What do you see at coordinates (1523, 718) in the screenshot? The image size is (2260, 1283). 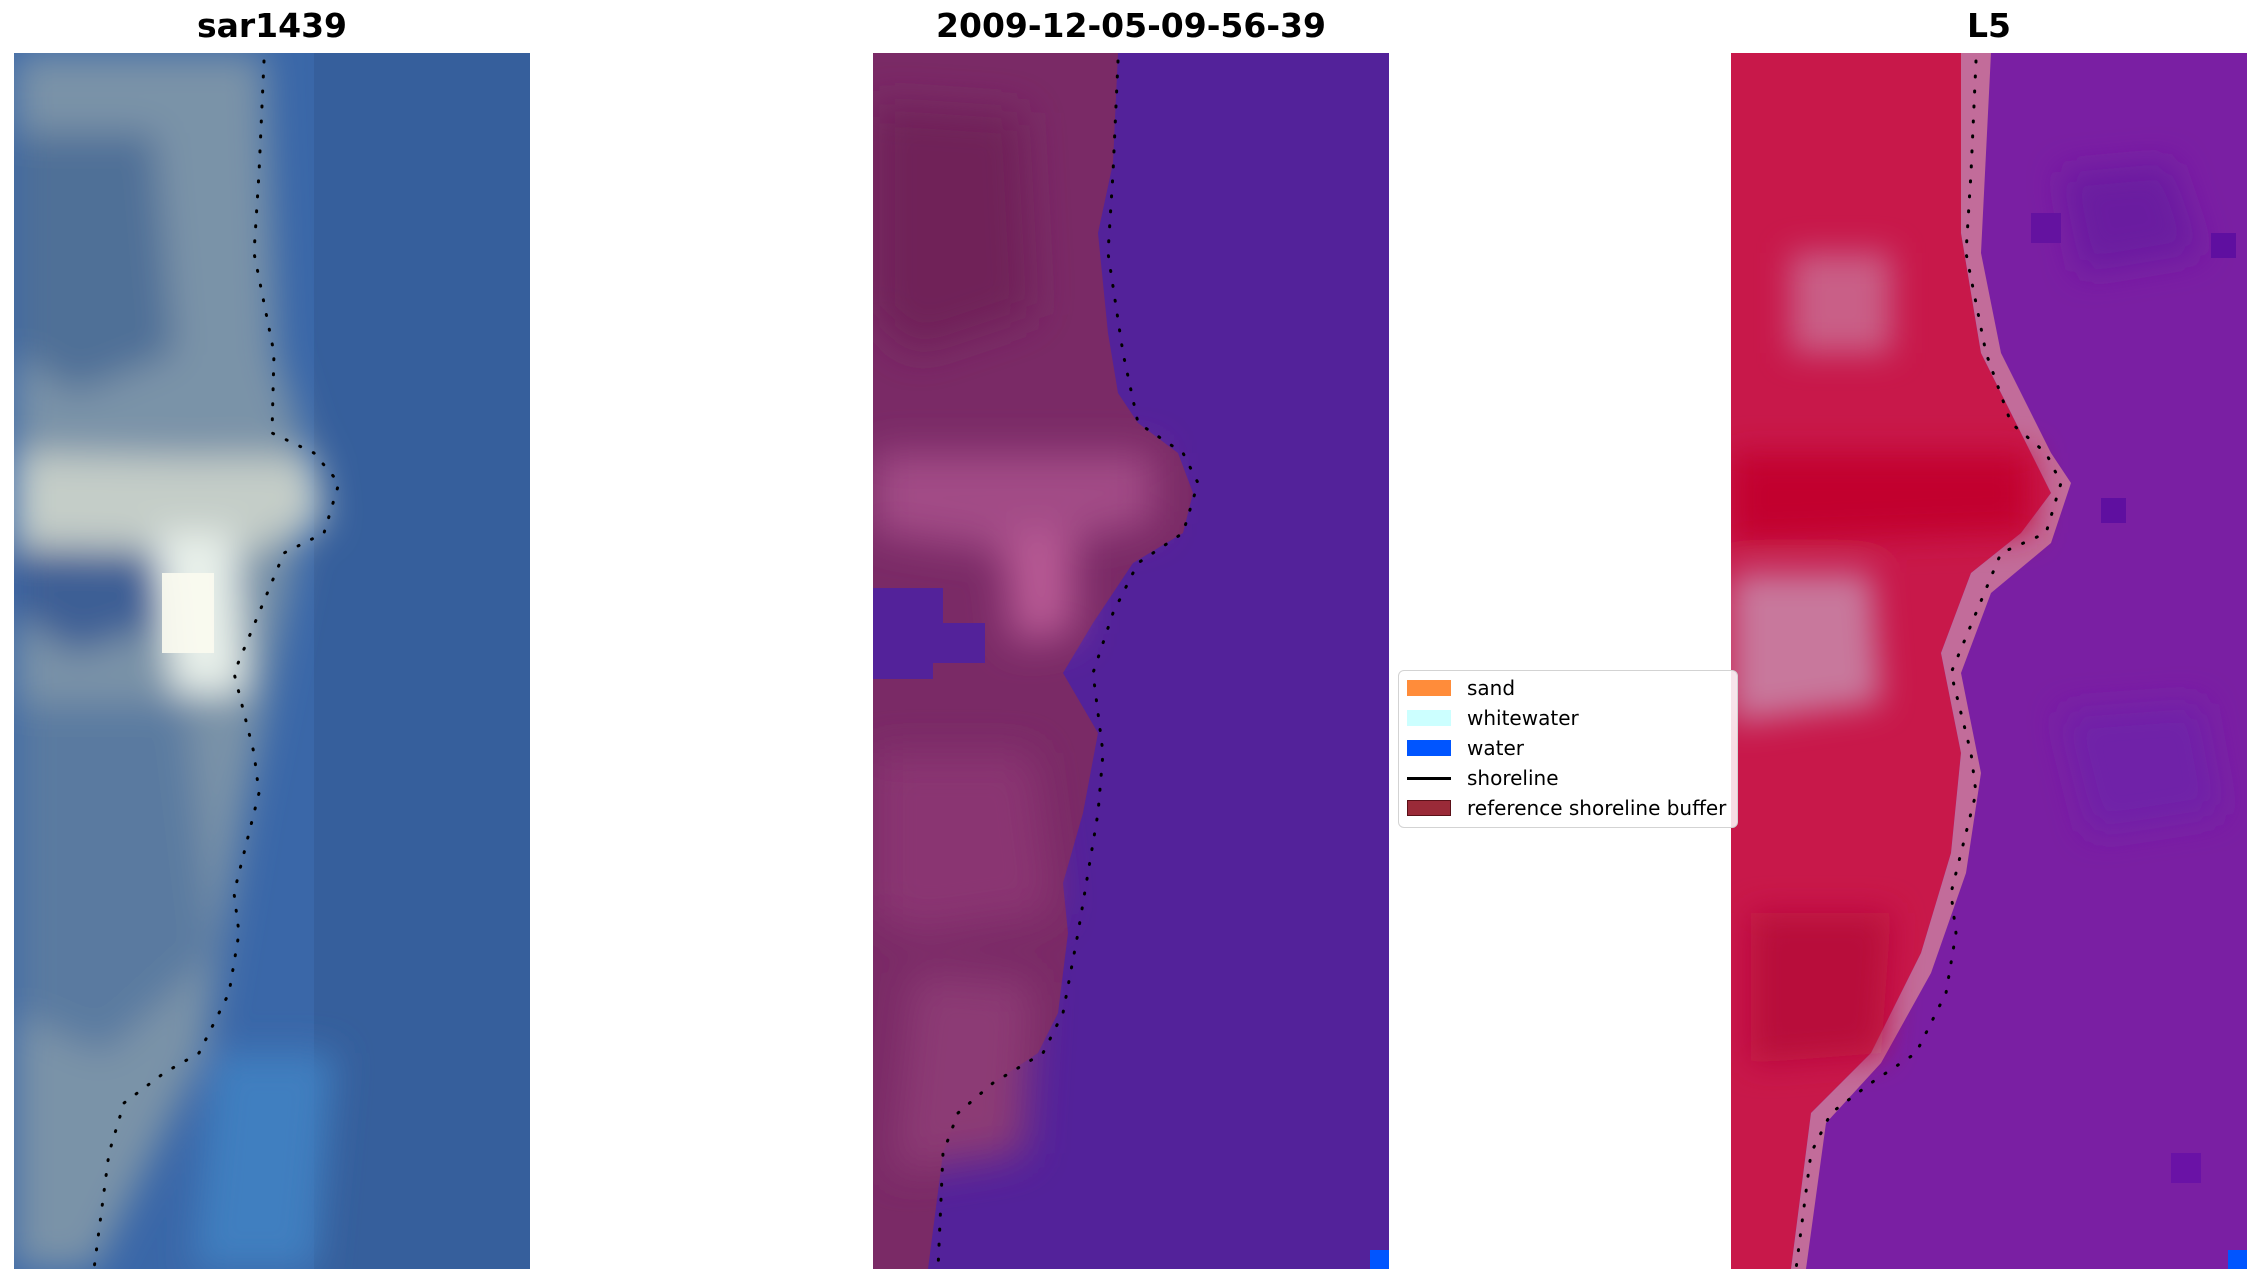 I see `legend-label: whitewater` at bounding box center [1523, 718].